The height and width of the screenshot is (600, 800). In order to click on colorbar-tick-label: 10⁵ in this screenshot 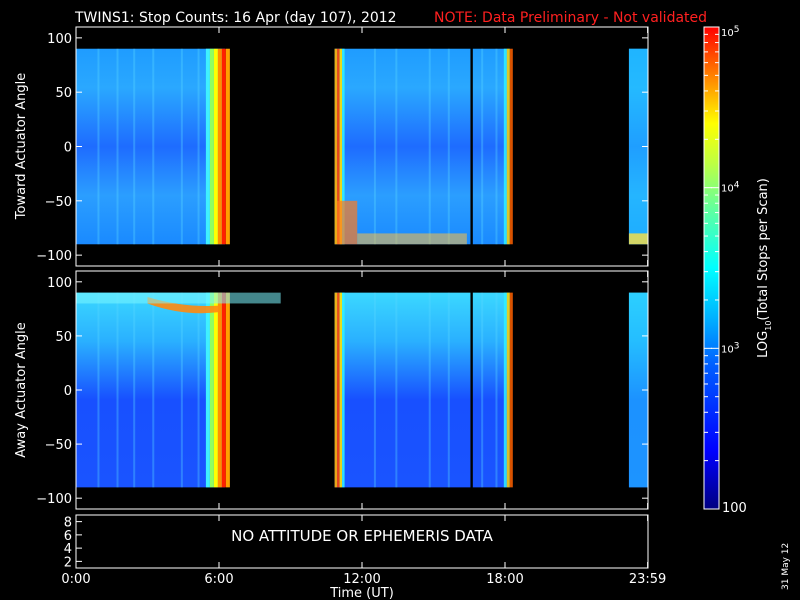, I will do `click(730, 32)`.